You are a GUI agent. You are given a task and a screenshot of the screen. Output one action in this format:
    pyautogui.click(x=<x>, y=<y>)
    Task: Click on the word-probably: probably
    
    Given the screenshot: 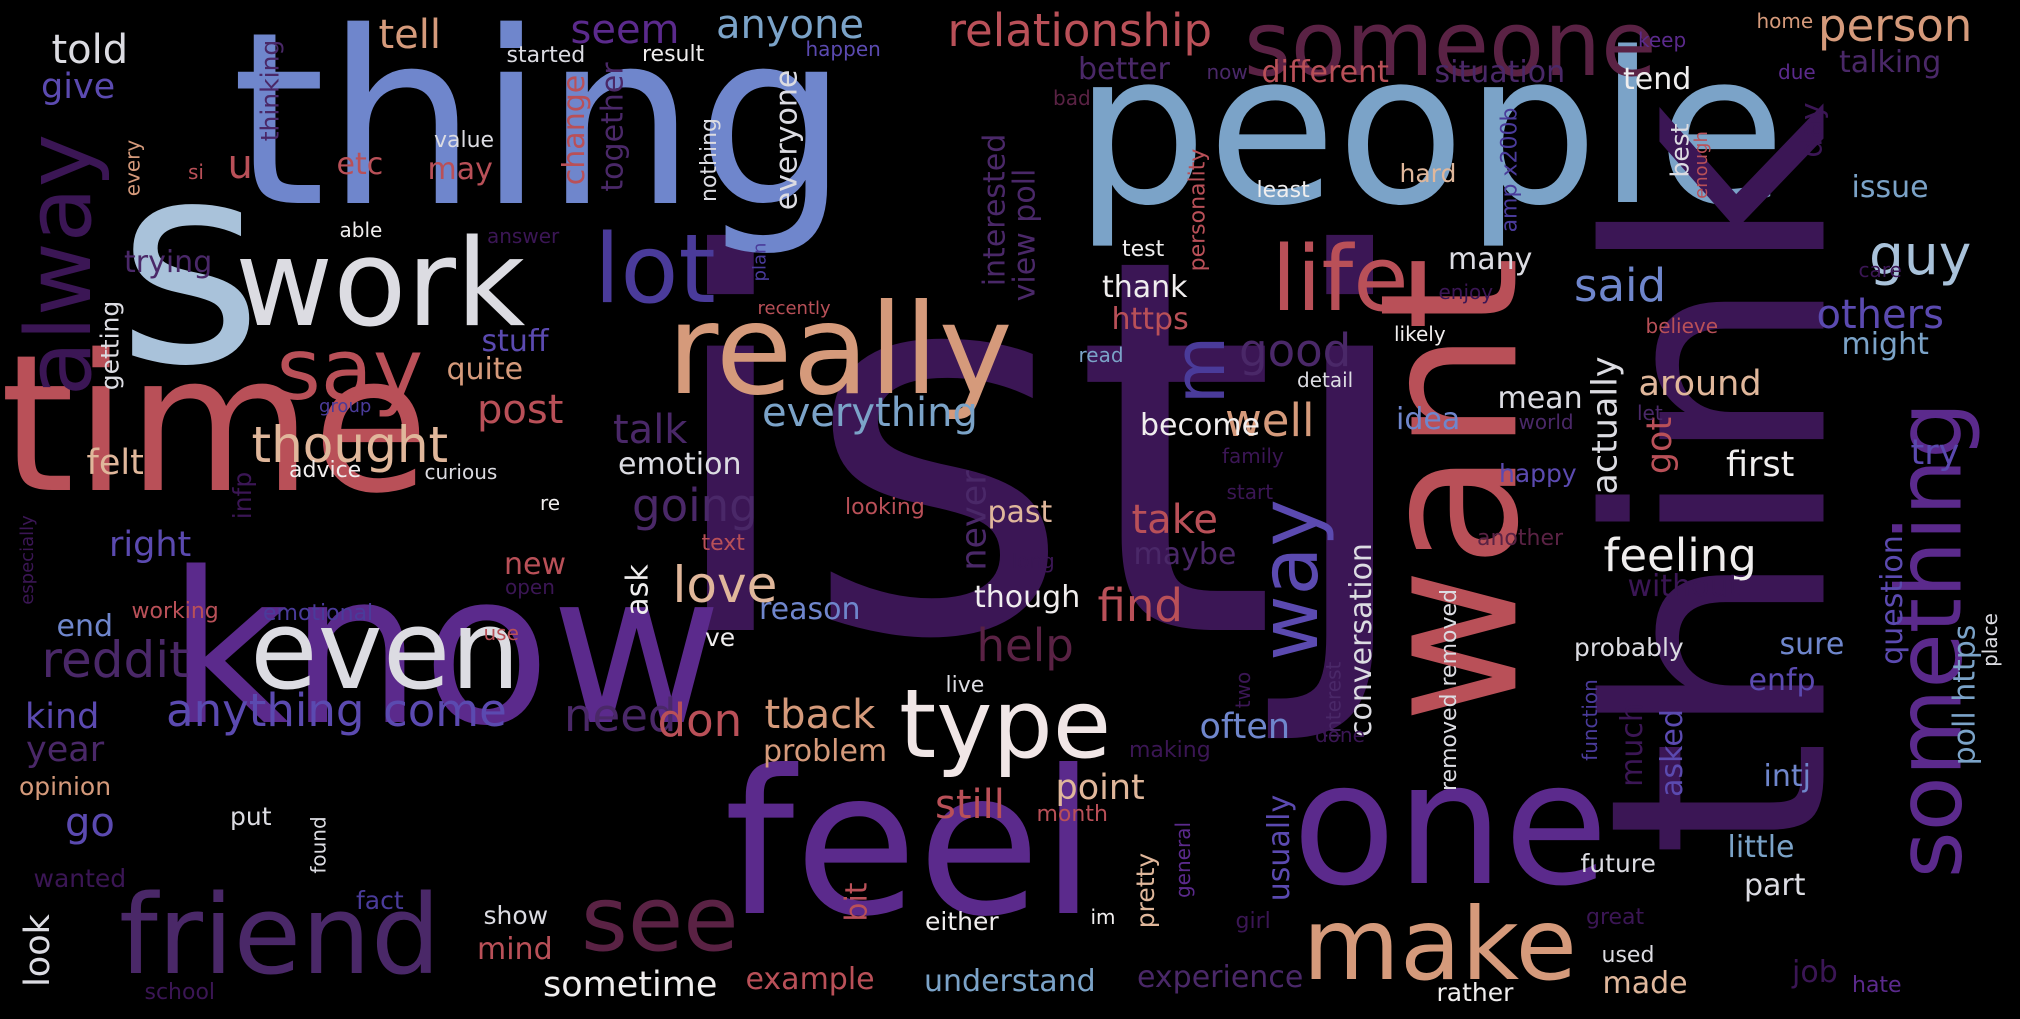 What is the action you would take?
    pyautogui.click(x=1629, y=647)
    